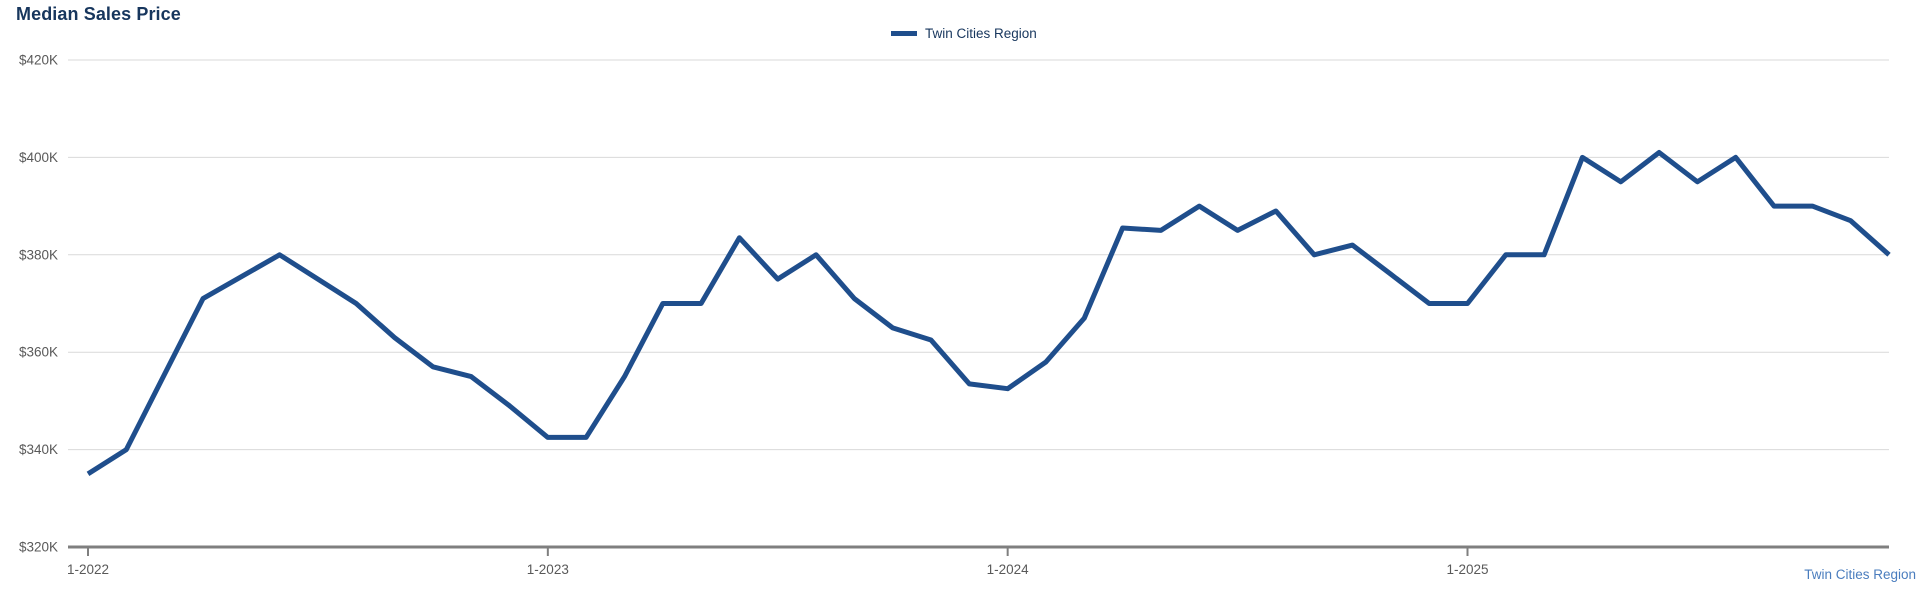  Describe the element at coordinates (38, 157) in the screenshot. I see `y-axis-label: $400K` at that location.